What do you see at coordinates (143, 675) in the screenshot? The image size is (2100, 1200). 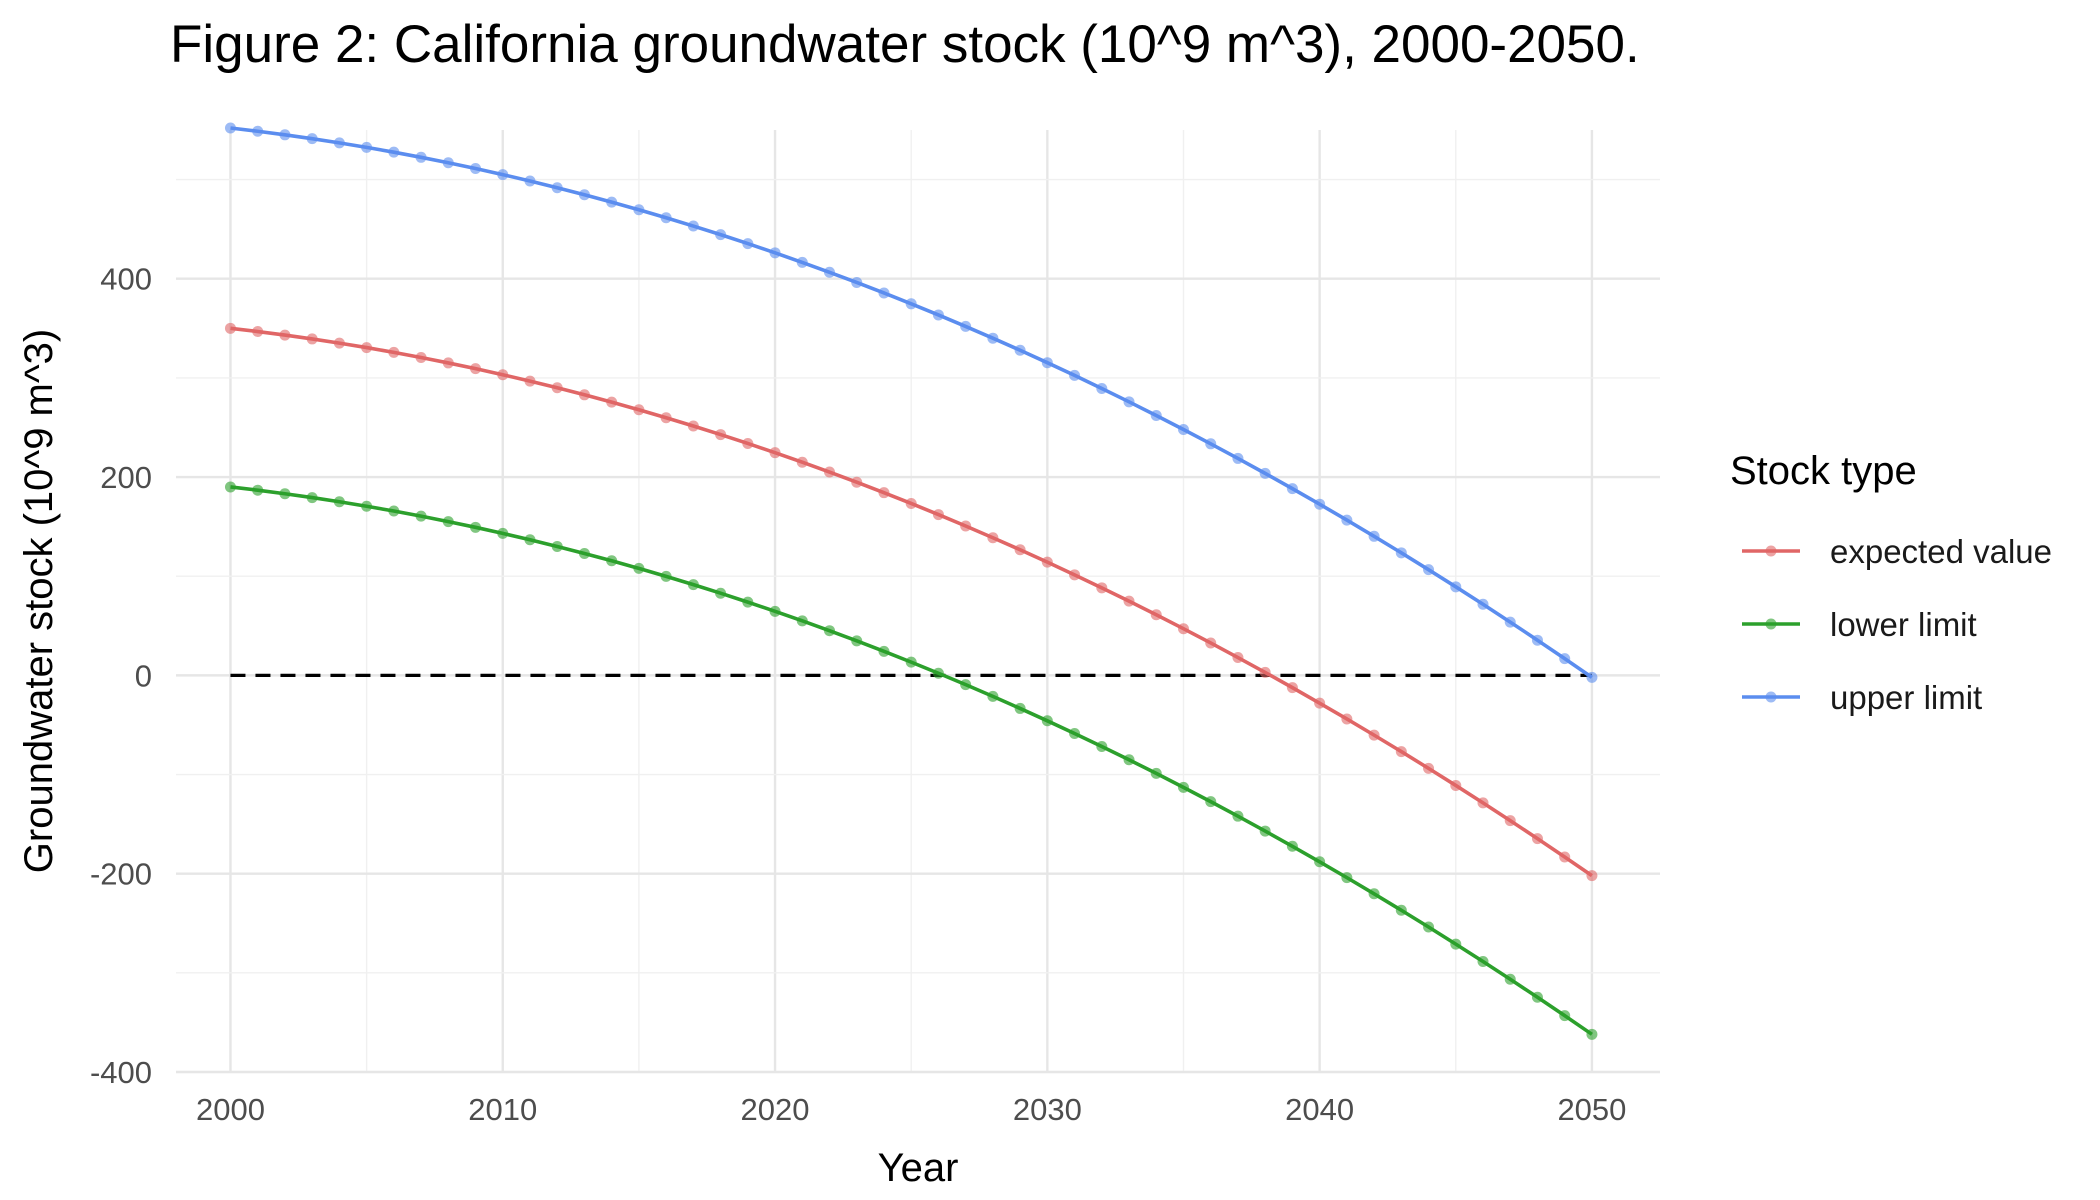 I see `y-tick-label: 0` at bounding box center [143, 675].